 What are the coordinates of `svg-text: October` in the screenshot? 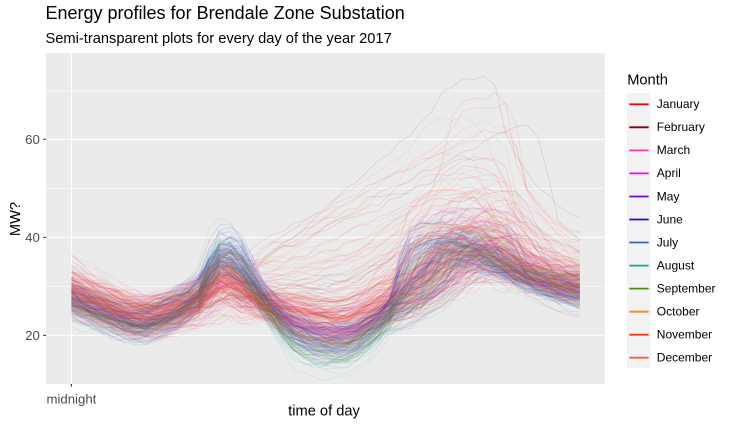 It's located at (678, 312).